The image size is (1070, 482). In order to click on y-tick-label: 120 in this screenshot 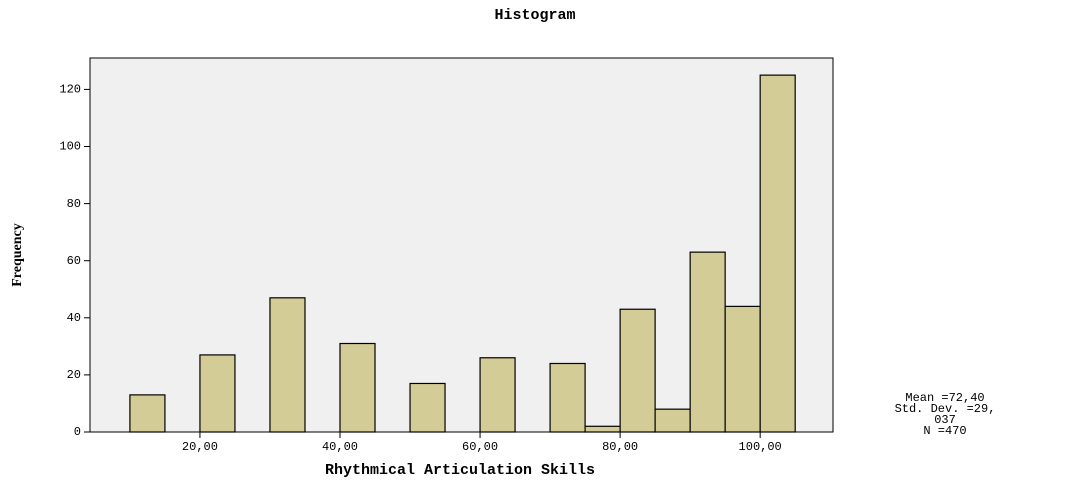, I will do `click(70, 90)`.